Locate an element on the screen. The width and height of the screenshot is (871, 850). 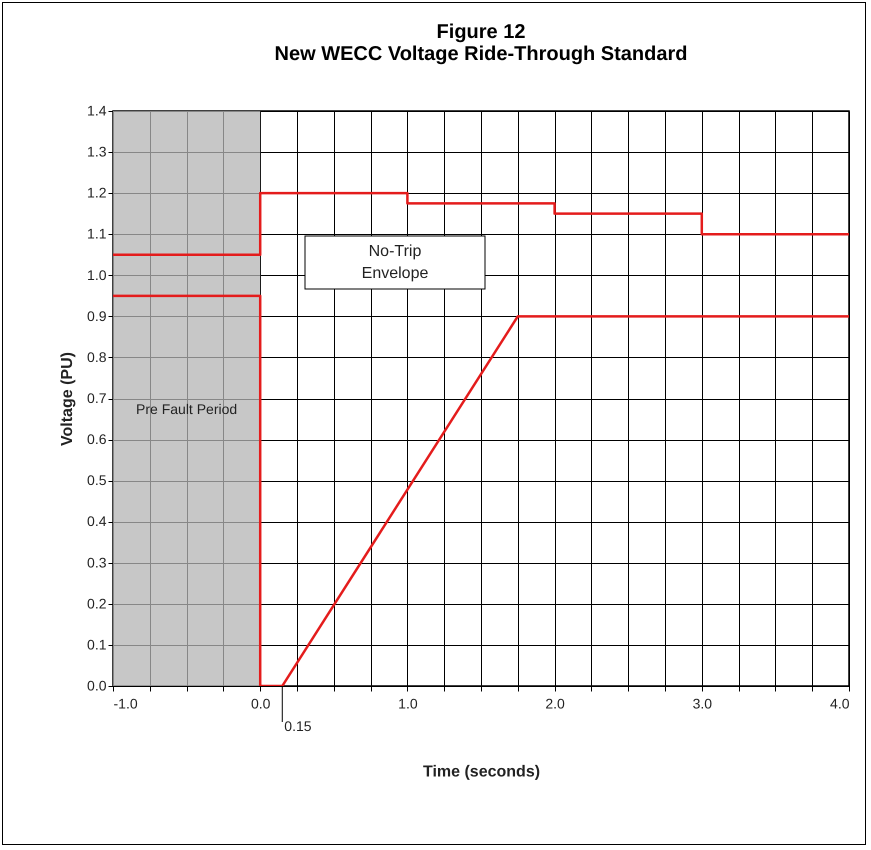
y-tick-label: 1.3 is located at coordinates (97, 152).